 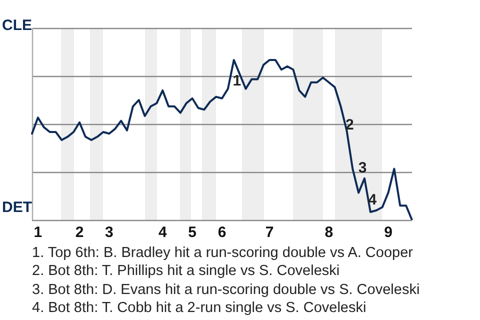 I want to click on text: 4. Bot 8th: T. Cobb hit a 2-run single vs S. Coveleski, so click(x=200, y=308).